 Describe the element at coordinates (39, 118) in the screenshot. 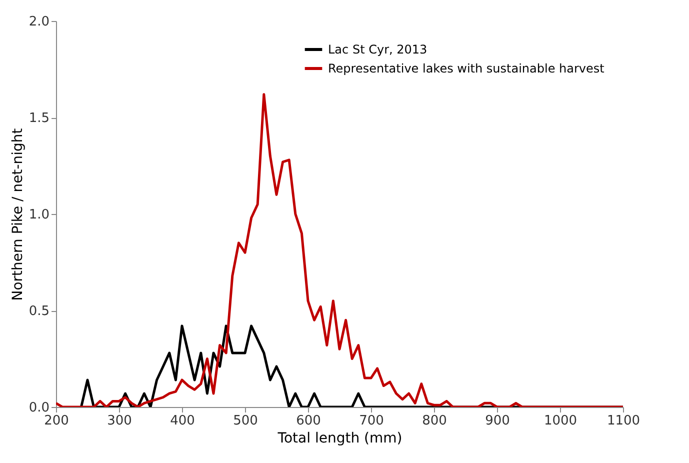

I see `y-tick-label: 1.5` at that location.